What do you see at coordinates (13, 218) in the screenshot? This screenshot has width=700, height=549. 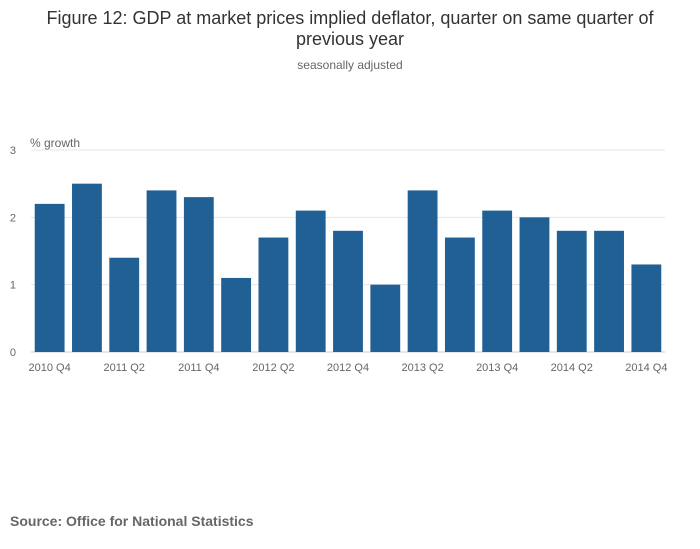 I see `y-tick-label: 2` at bounding box center [13, 218].